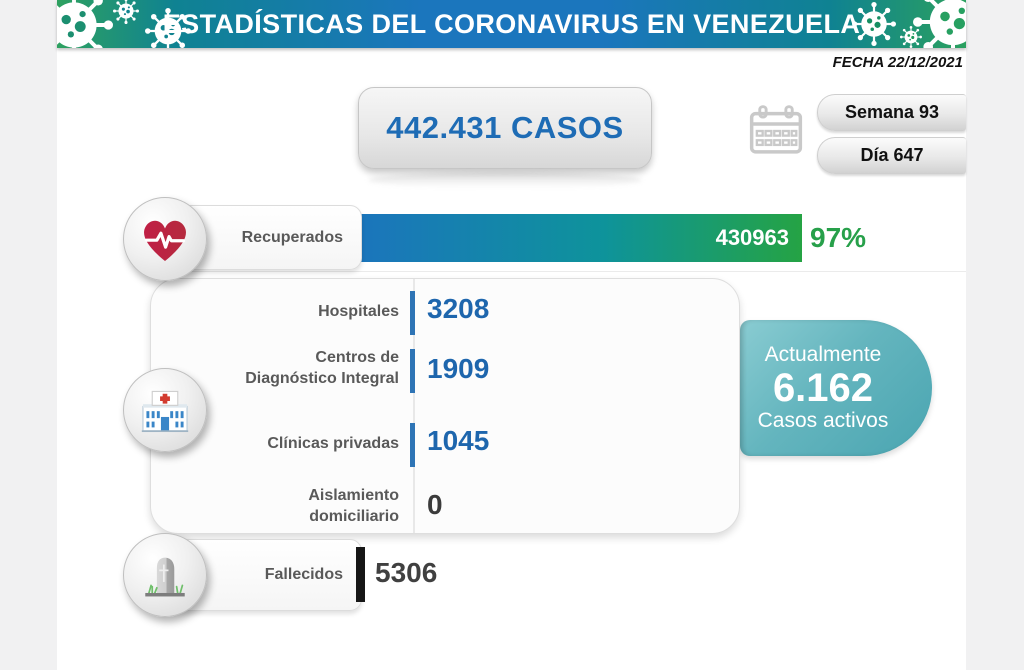 The image size is (1024, 670). I want to click on facility-label: Clínicas privadas, so click(333, 443).